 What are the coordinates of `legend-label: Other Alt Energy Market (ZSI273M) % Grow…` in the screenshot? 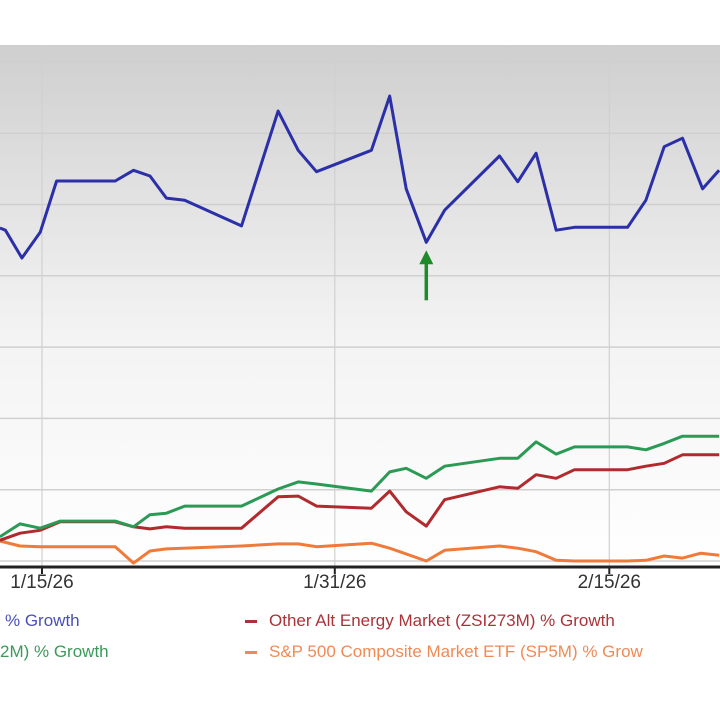 It's located at (442, 620).